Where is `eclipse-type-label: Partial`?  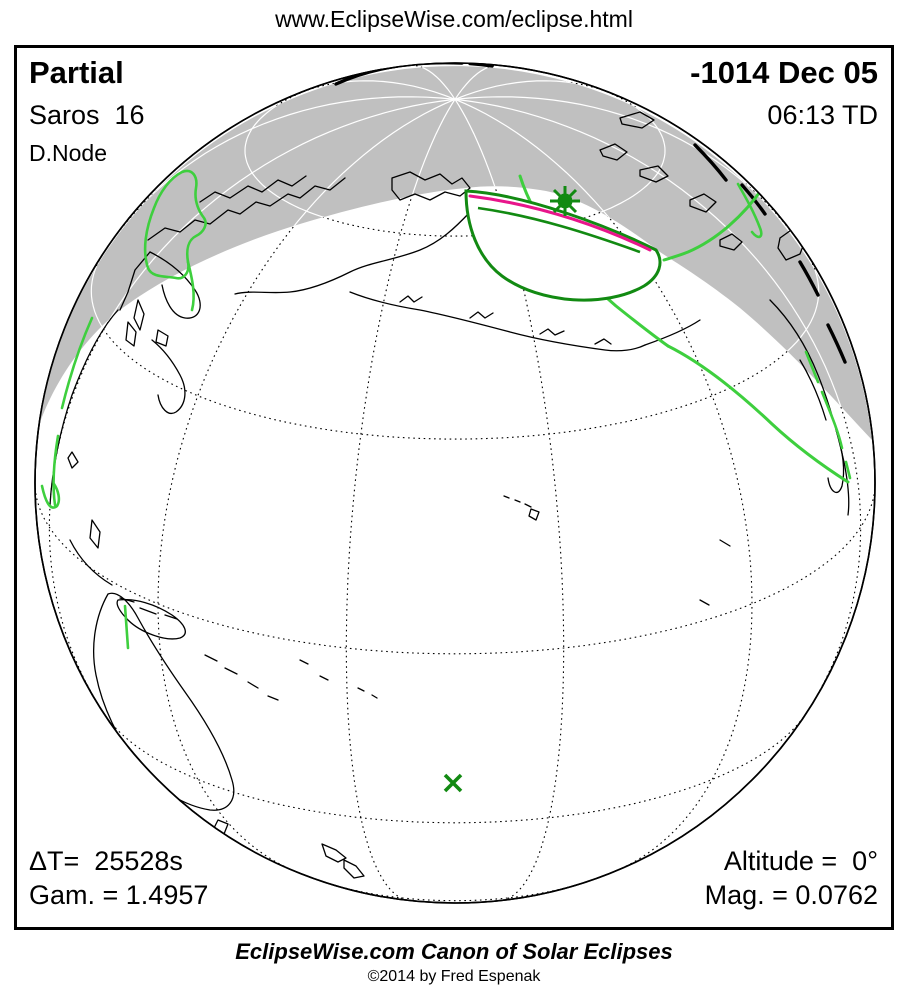 eclipse-type-label: Partial is located at coordinates (76, 72).